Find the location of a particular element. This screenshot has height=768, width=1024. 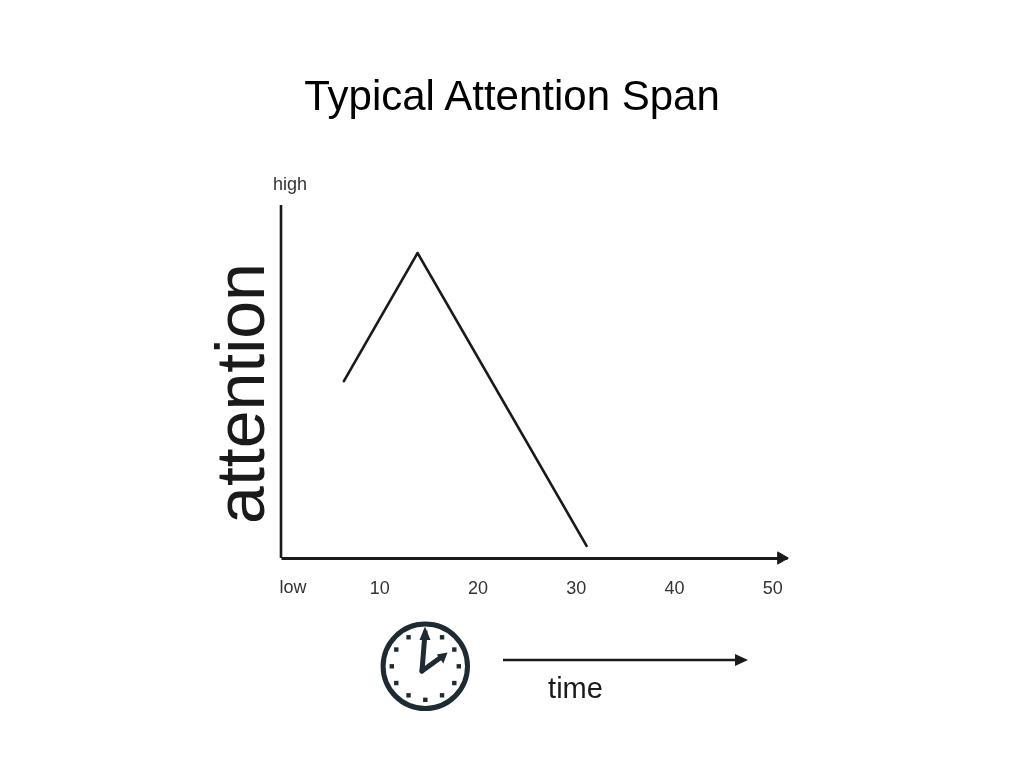

y-axis-title: attention is located at coordinates (239, 393).